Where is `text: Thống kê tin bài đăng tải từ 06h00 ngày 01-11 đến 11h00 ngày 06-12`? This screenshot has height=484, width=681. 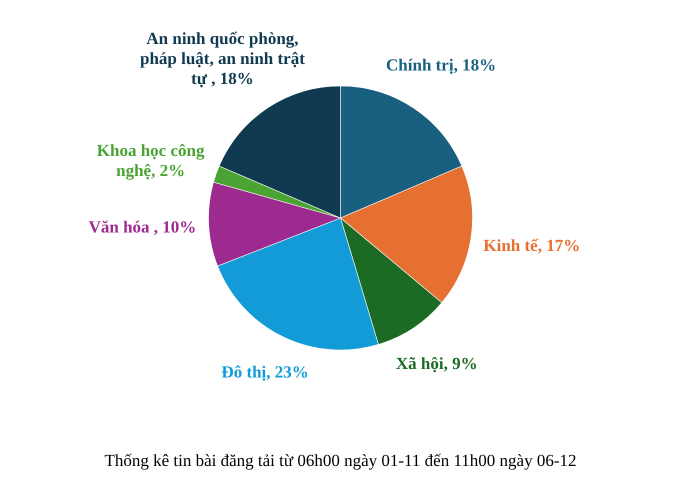 text: Thống kê tin bài đăng tải từ 06h00 ngày 01-11 đến 11h00 ngày 06-12 is located at coordinates (340, 461).